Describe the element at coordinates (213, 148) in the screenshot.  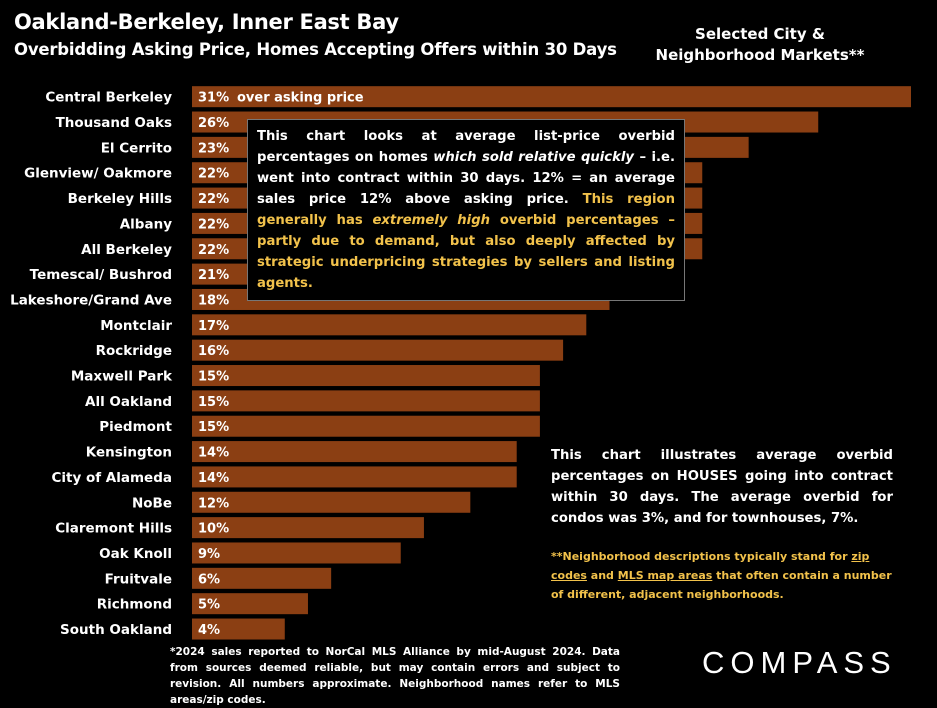
I see `value-label: 23%` at that location.